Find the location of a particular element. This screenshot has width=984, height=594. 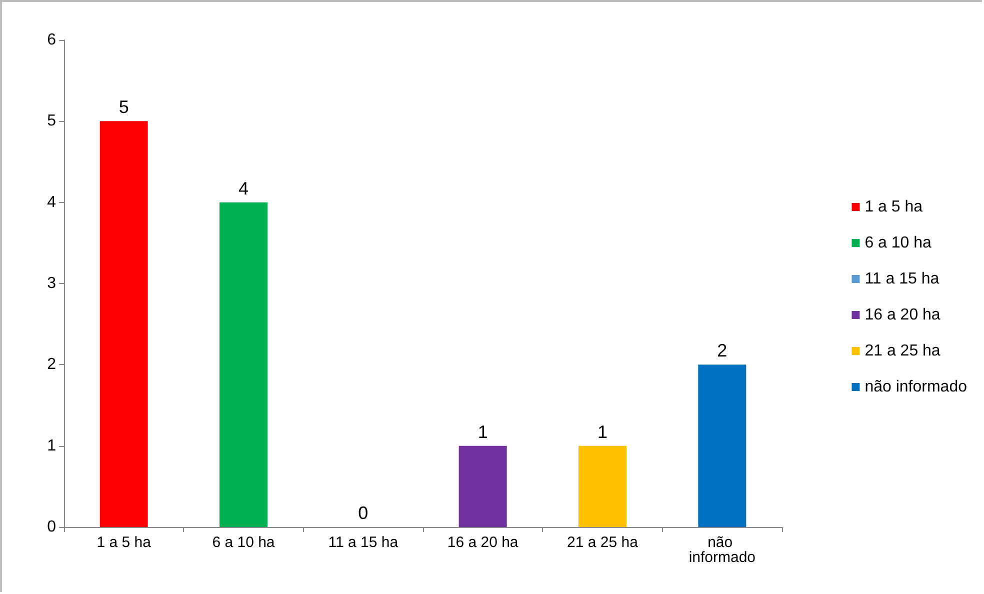

y-tick-label: 3 is located at coordinates (51, 283).